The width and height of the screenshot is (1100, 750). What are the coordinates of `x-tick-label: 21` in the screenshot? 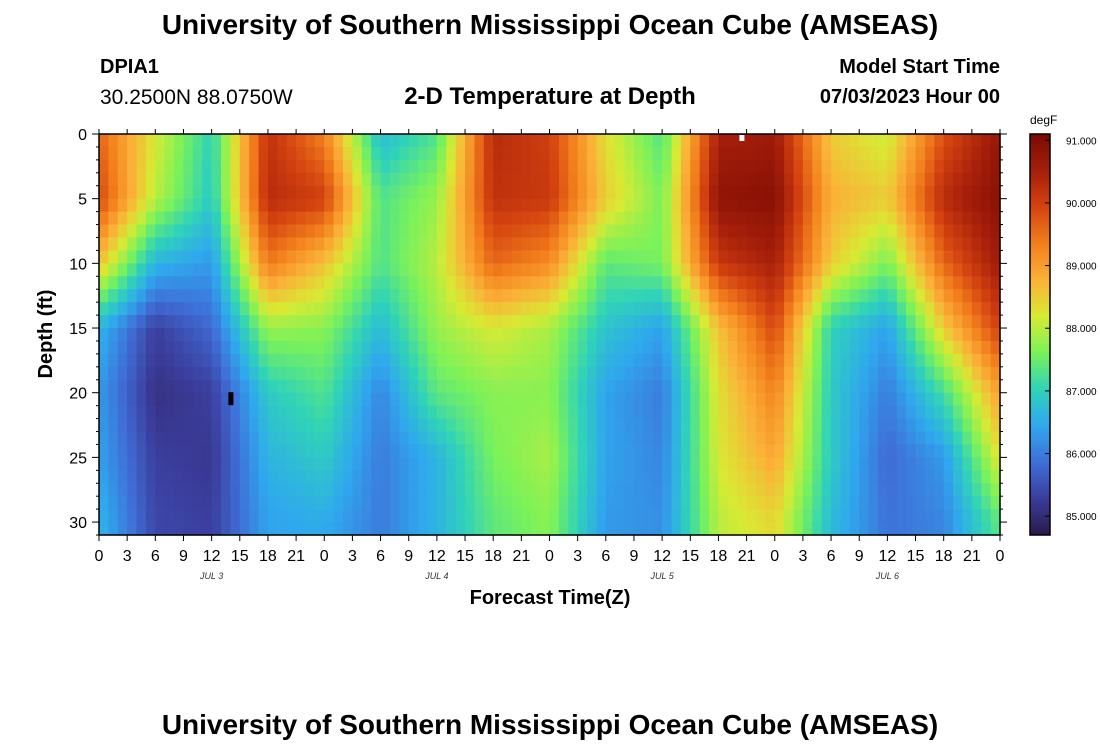 It's located at (747, 556).